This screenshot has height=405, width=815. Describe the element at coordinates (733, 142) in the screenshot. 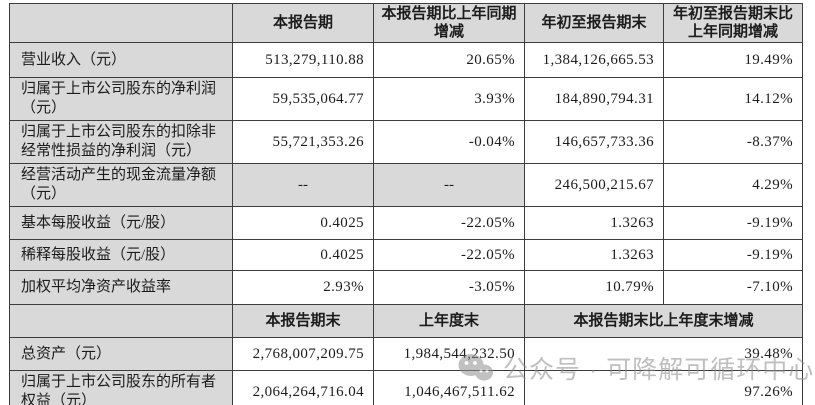

I see `cell-ytd-yoy: -8.37%` at that location.